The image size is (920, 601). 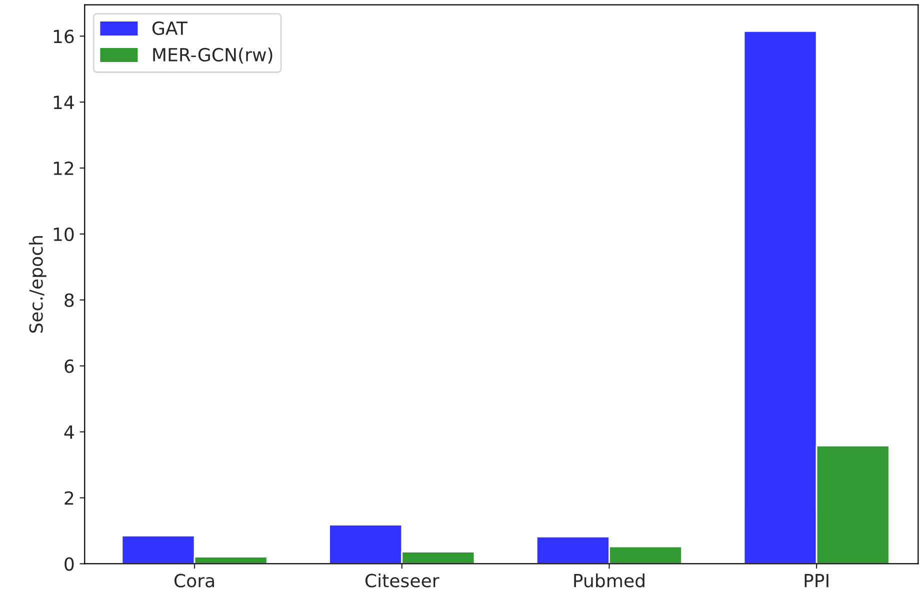 What do you see at coordinates (69, 564) in the screenshot?
I see `y-tick-label: 0` at bounding box center [69, 564].